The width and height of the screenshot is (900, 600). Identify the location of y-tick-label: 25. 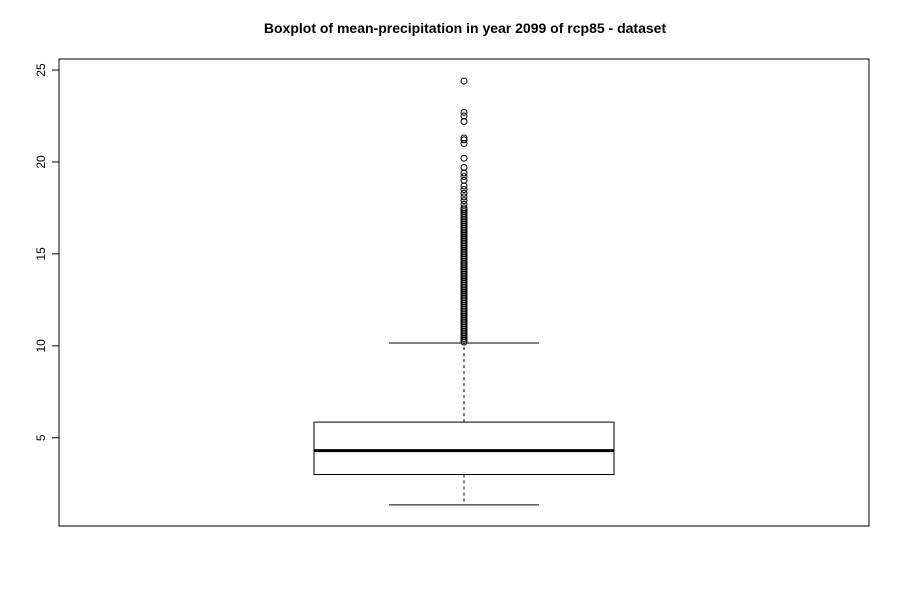
(41, 70).